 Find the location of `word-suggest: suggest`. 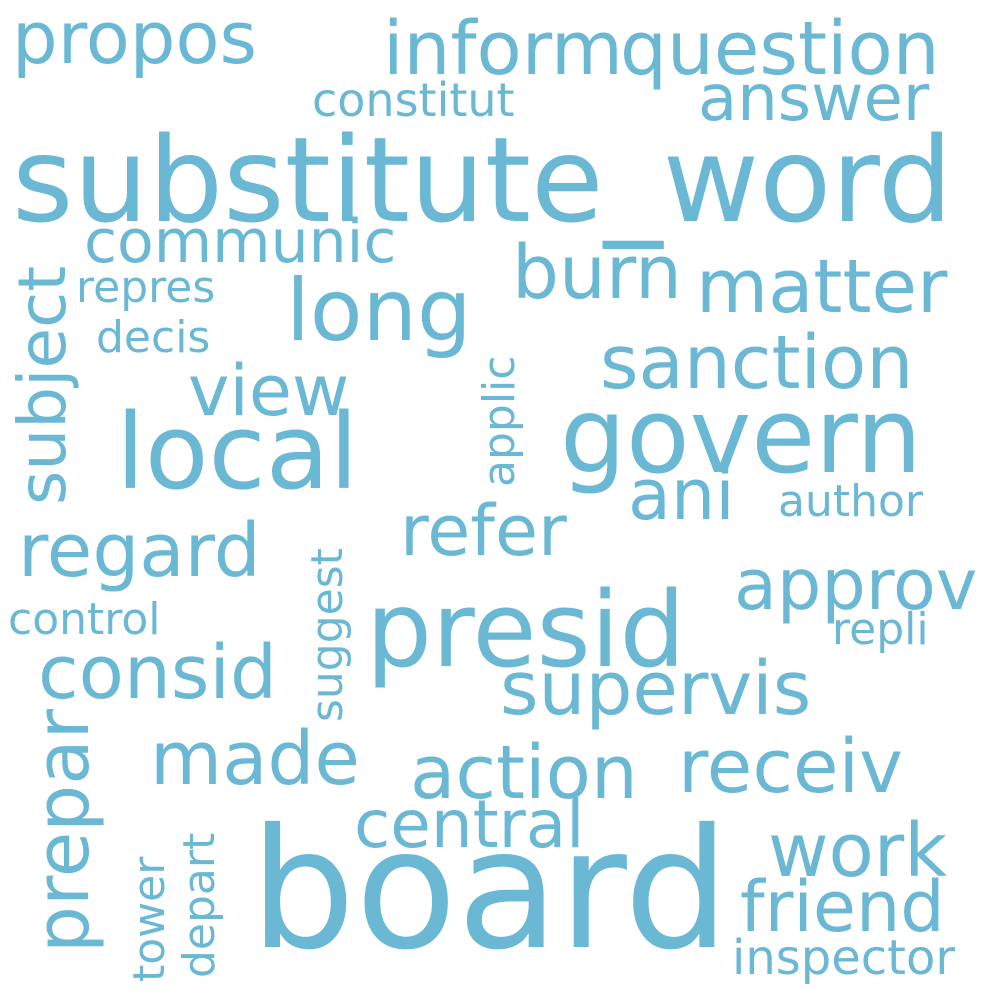

word-suggest: suggest is located at coordinates (327, 635).